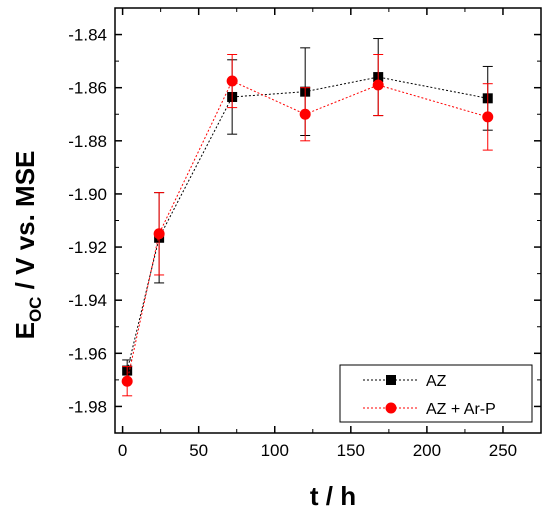  Describe the element at coordinates (503, 450) in the screenshot. I see `x-tick-label: 250` at that location.